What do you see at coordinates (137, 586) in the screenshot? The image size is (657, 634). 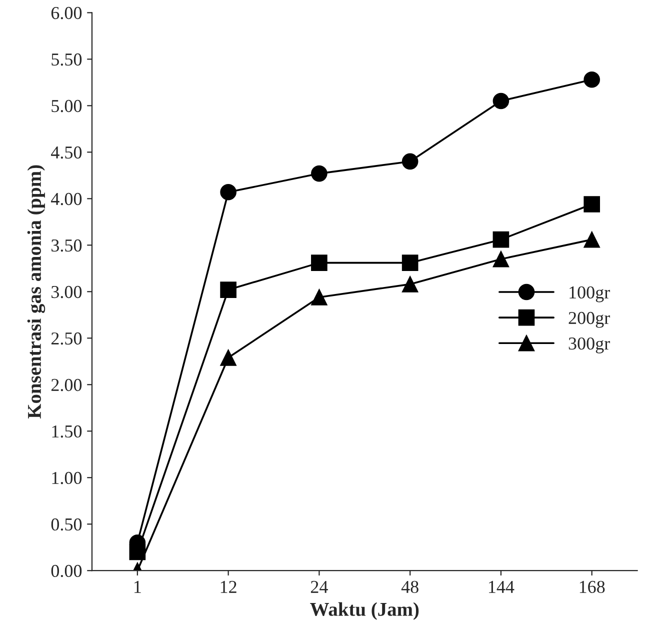 I see `x-tick-label: 1` at bounding box center [137, 586].